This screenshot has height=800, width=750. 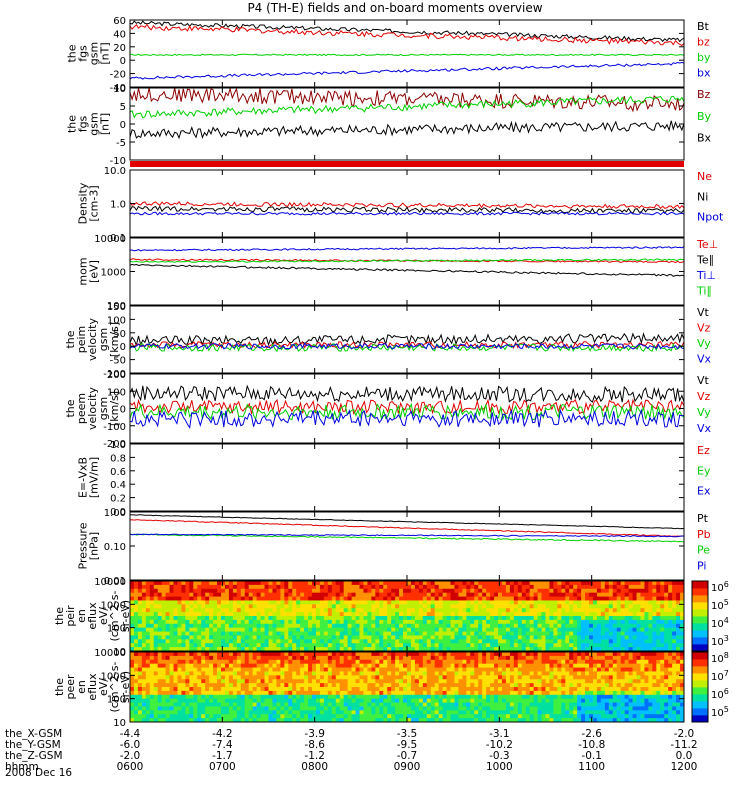 I want to click on y-axis-label: peem, so click(x=81, y=408).